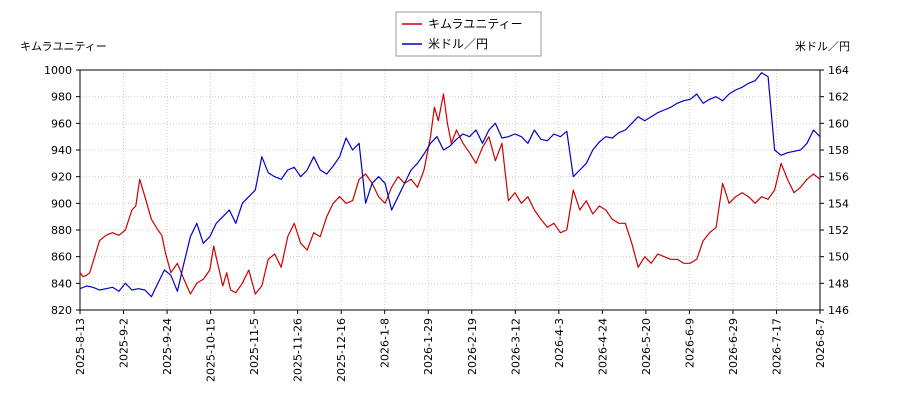  What do you see at coordinates (298, 350) in the screenshot?
I see `x-tick-label: 2025-11-26` at bounding box center [298, 350].